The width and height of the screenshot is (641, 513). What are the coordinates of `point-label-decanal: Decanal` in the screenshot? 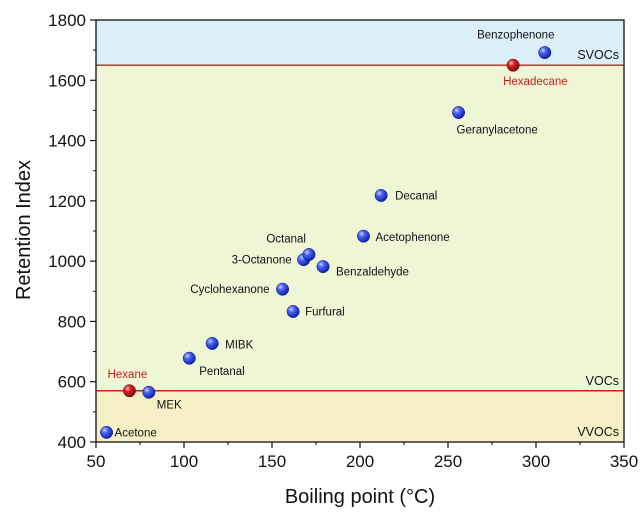 It's located at (416, 196).